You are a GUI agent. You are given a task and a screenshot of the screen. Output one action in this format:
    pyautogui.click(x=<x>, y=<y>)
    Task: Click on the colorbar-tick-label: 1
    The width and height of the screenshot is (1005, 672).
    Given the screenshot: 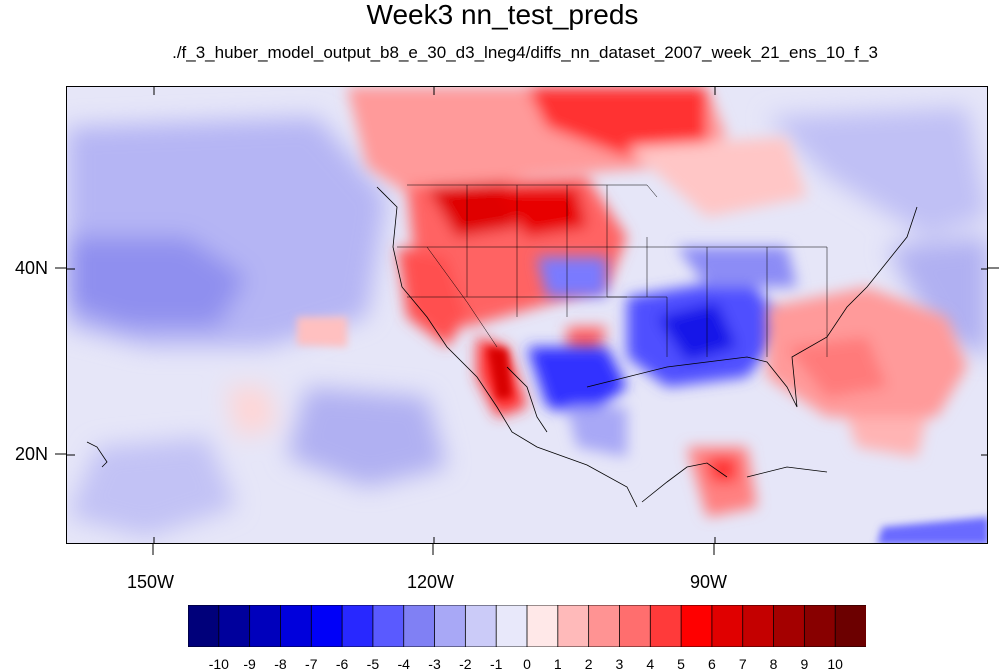 What is the action you would take?
    pyautogui.click(x=557, y=664)
    